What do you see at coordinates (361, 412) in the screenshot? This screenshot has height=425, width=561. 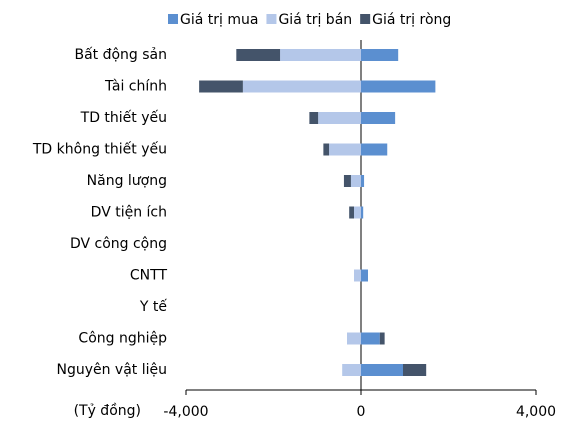 I see `x-tick-label: 0` at bounding box center [361, 412].